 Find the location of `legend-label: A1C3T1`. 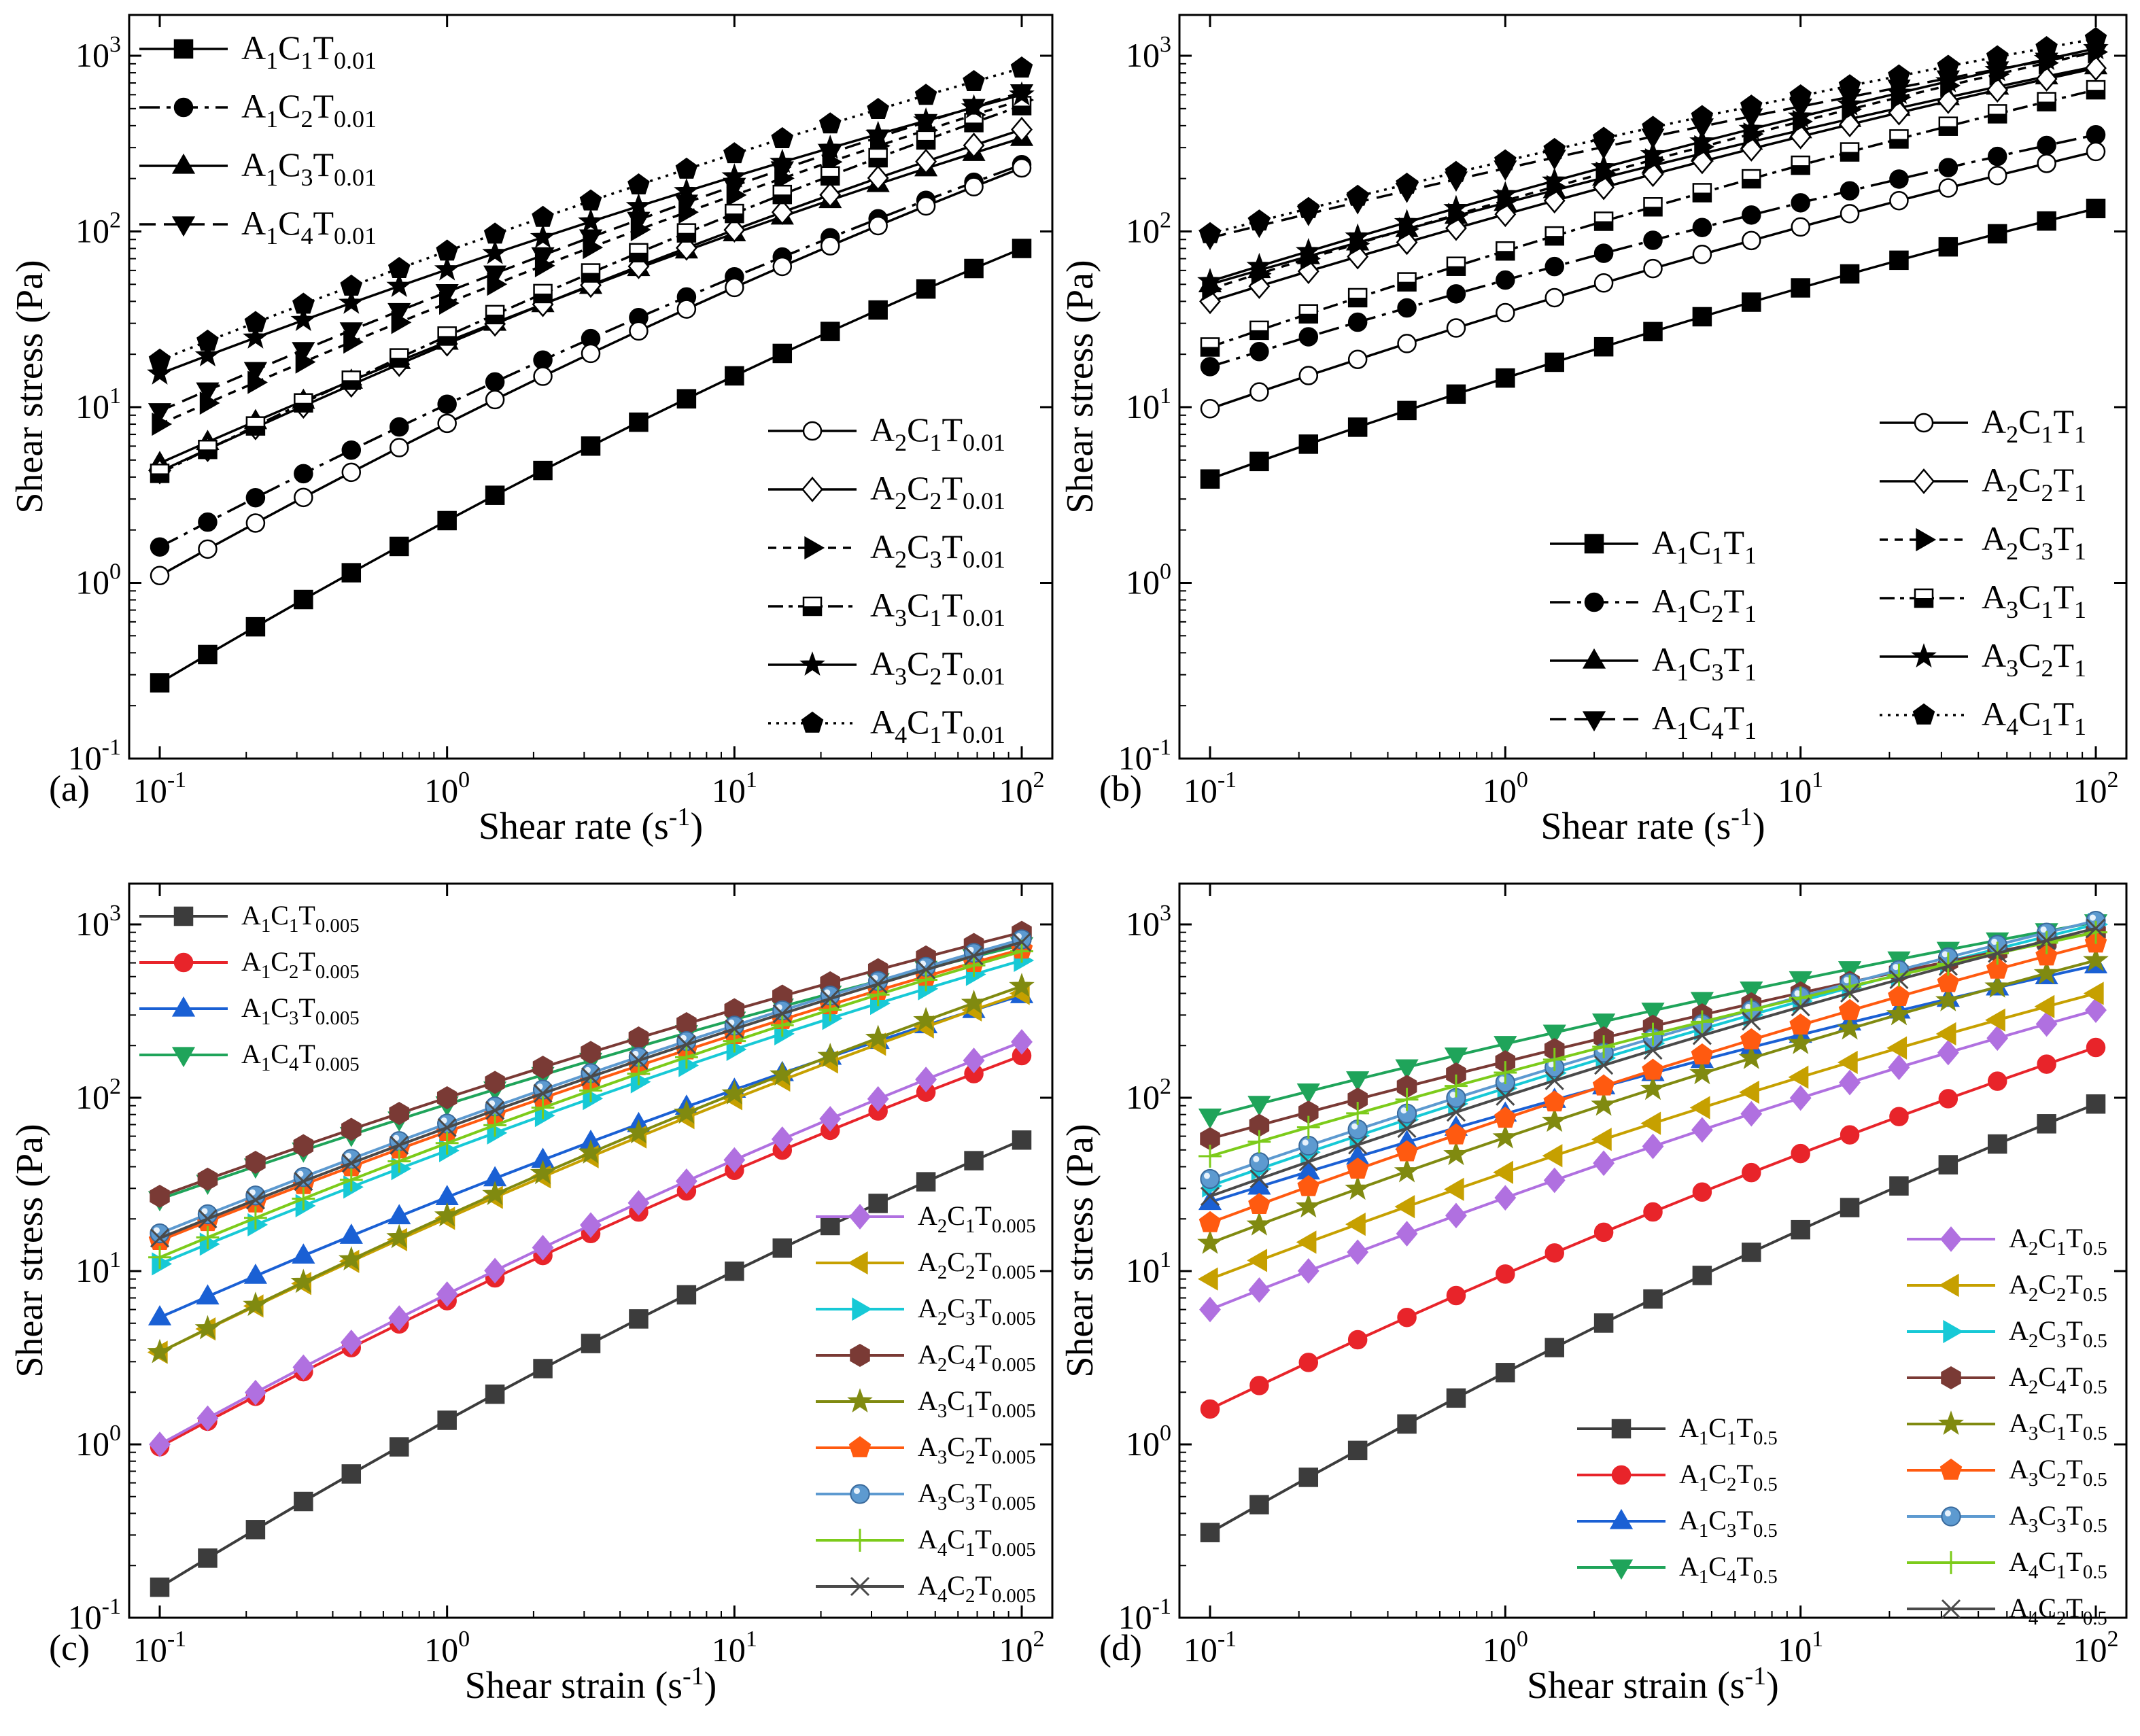

legend-label: A1C3T1 is located at coordinates (1704, 663).